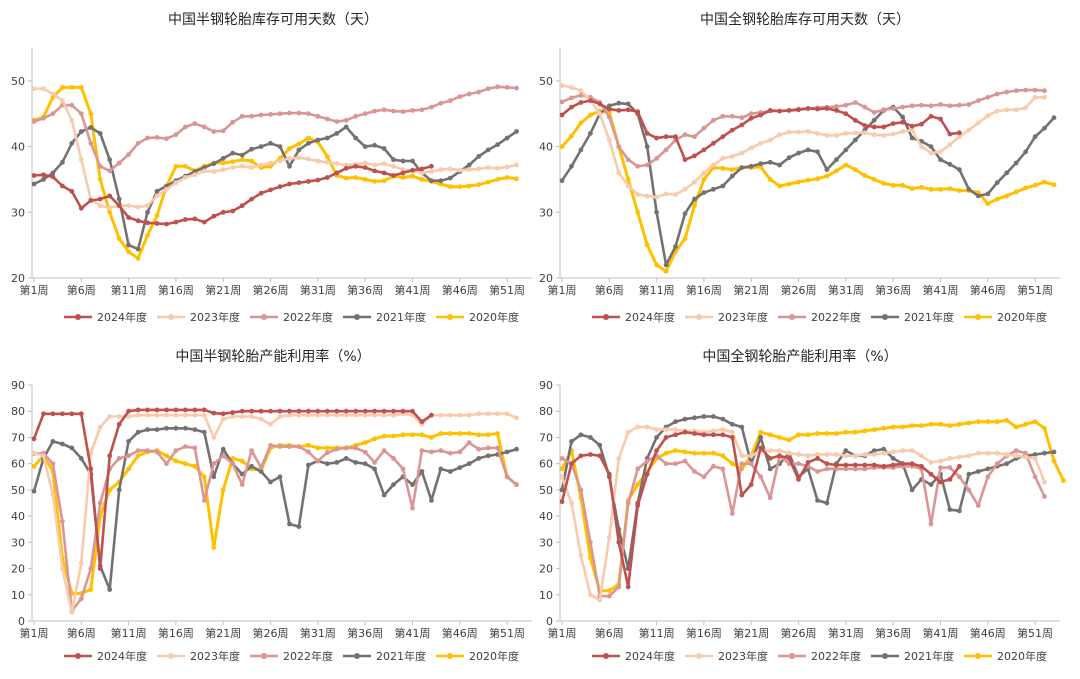 The image size is (1080, 679). I want to click on legend-marker, so click(78, 317).